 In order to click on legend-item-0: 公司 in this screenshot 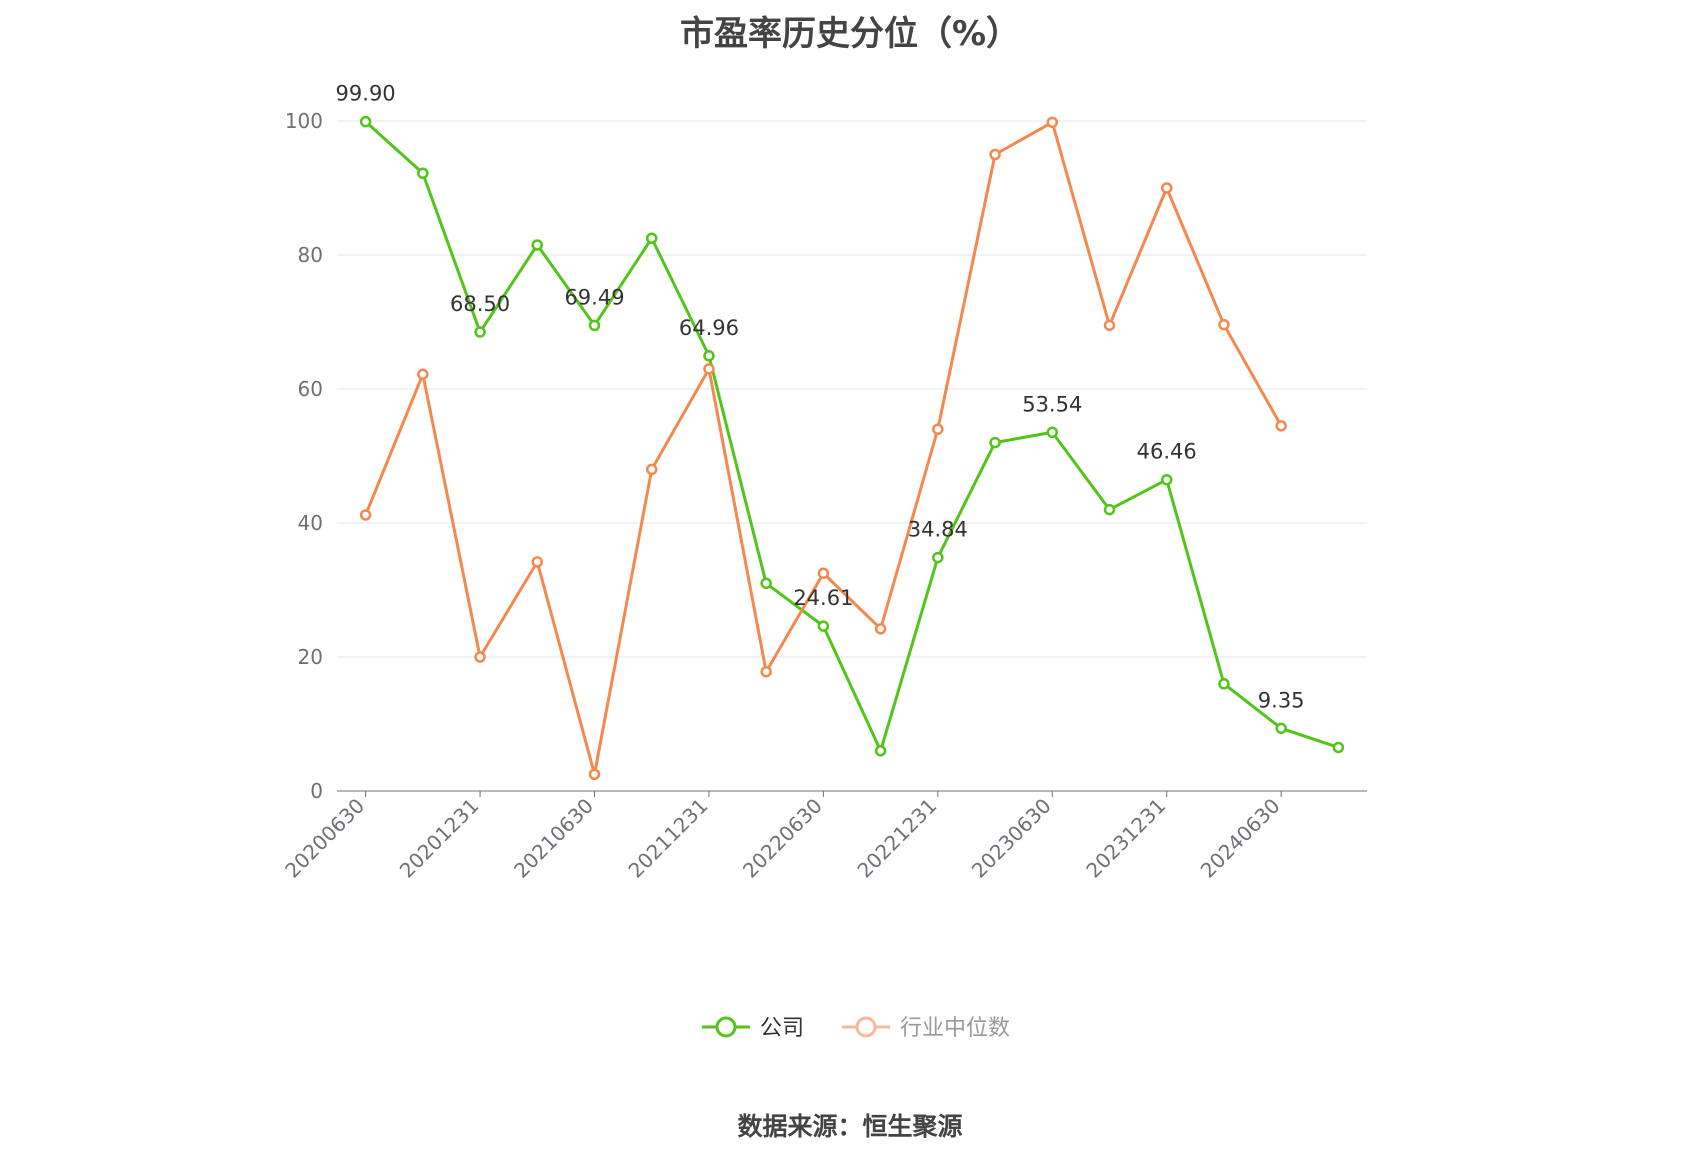, I will do `click(753, 1028)`.